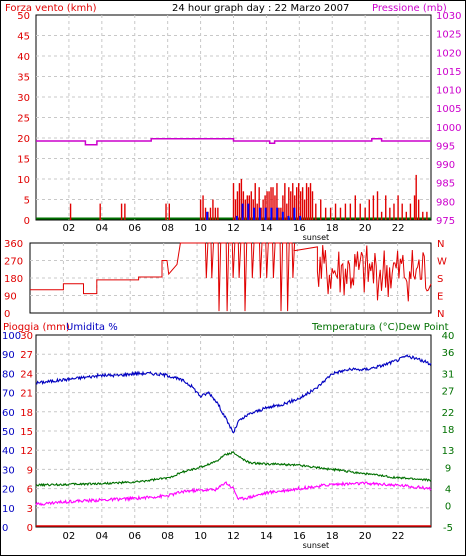 This screenshot has height=556, width=466. Describe the element at coordinates (448, 35) in the screenshot. I see `pressure-tick-label: 1025` at that location.